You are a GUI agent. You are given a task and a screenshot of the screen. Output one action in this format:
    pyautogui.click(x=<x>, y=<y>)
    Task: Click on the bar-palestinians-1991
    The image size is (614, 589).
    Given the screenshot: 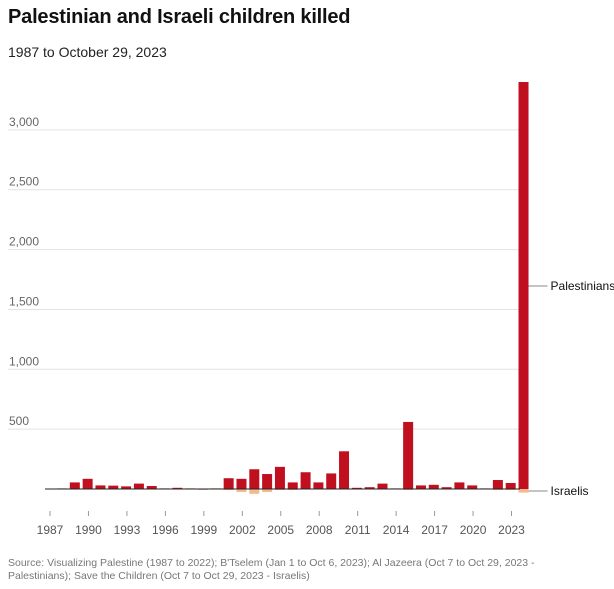 What is the action you would take?
    pyautogui.click(x=113, y=487)
    